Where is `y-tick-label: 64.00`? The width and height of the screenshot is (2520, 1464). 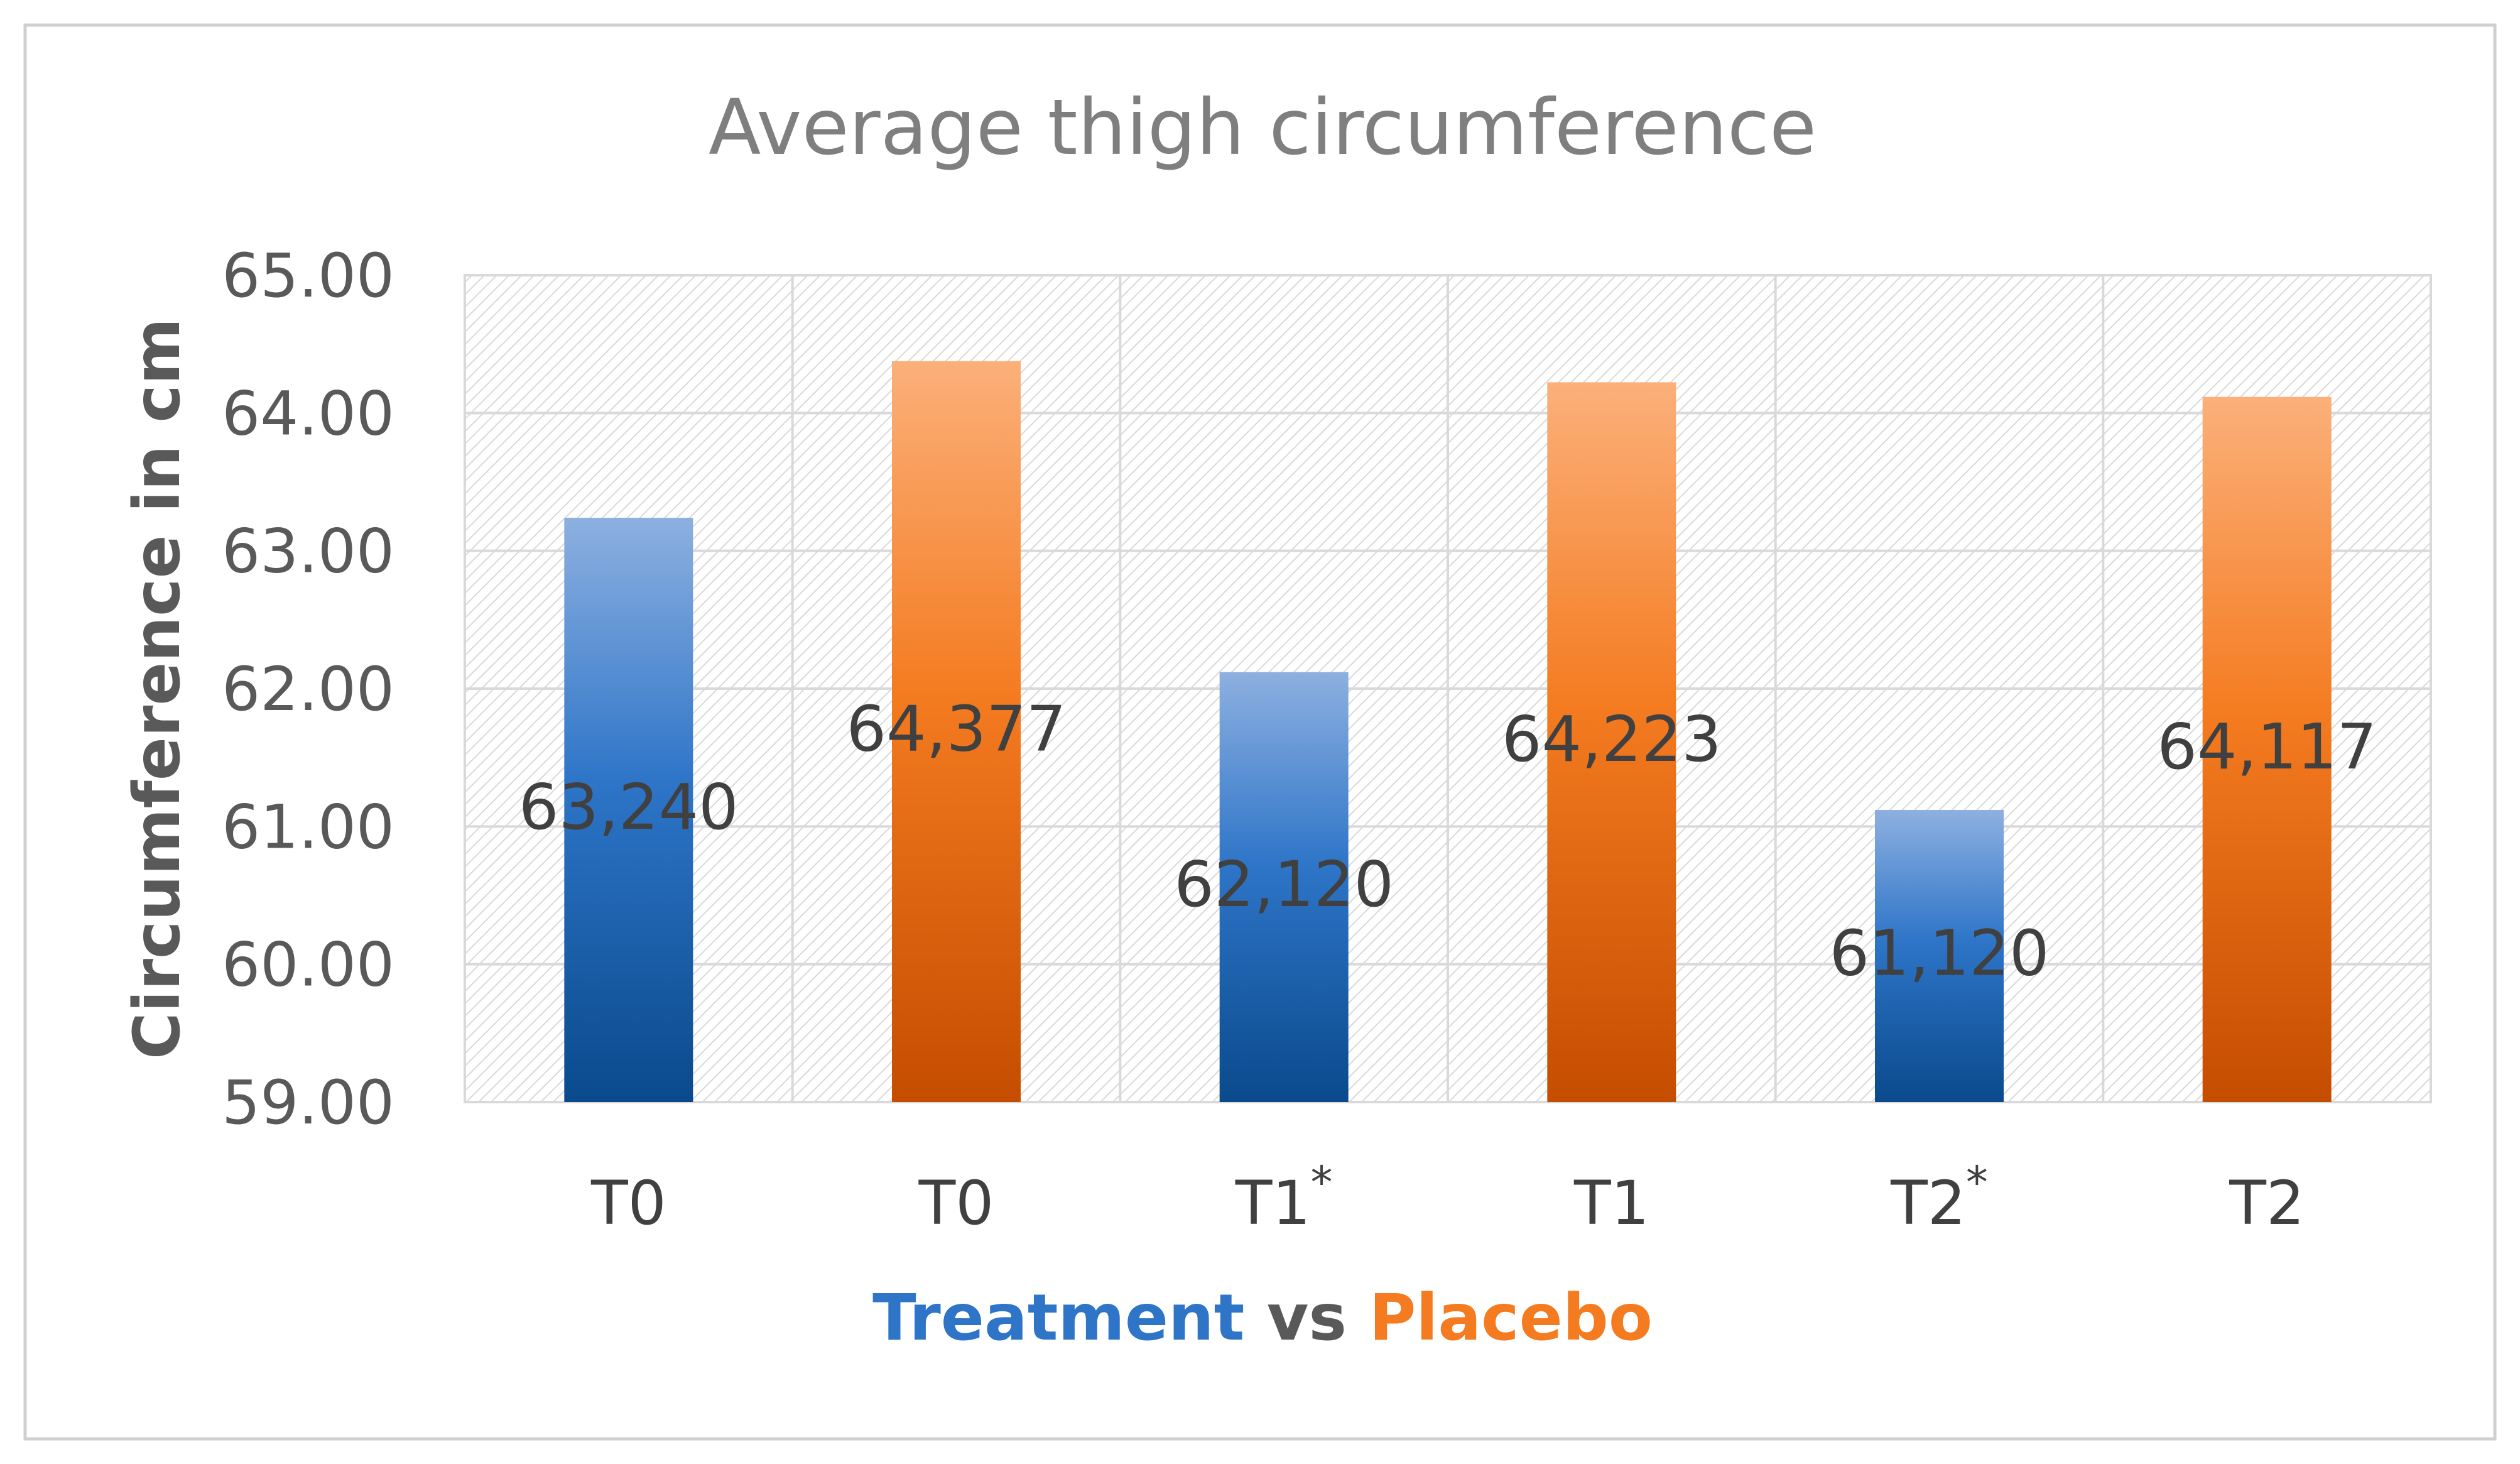
y-tick-label: 64.00 is located at coordinates (308, 413).